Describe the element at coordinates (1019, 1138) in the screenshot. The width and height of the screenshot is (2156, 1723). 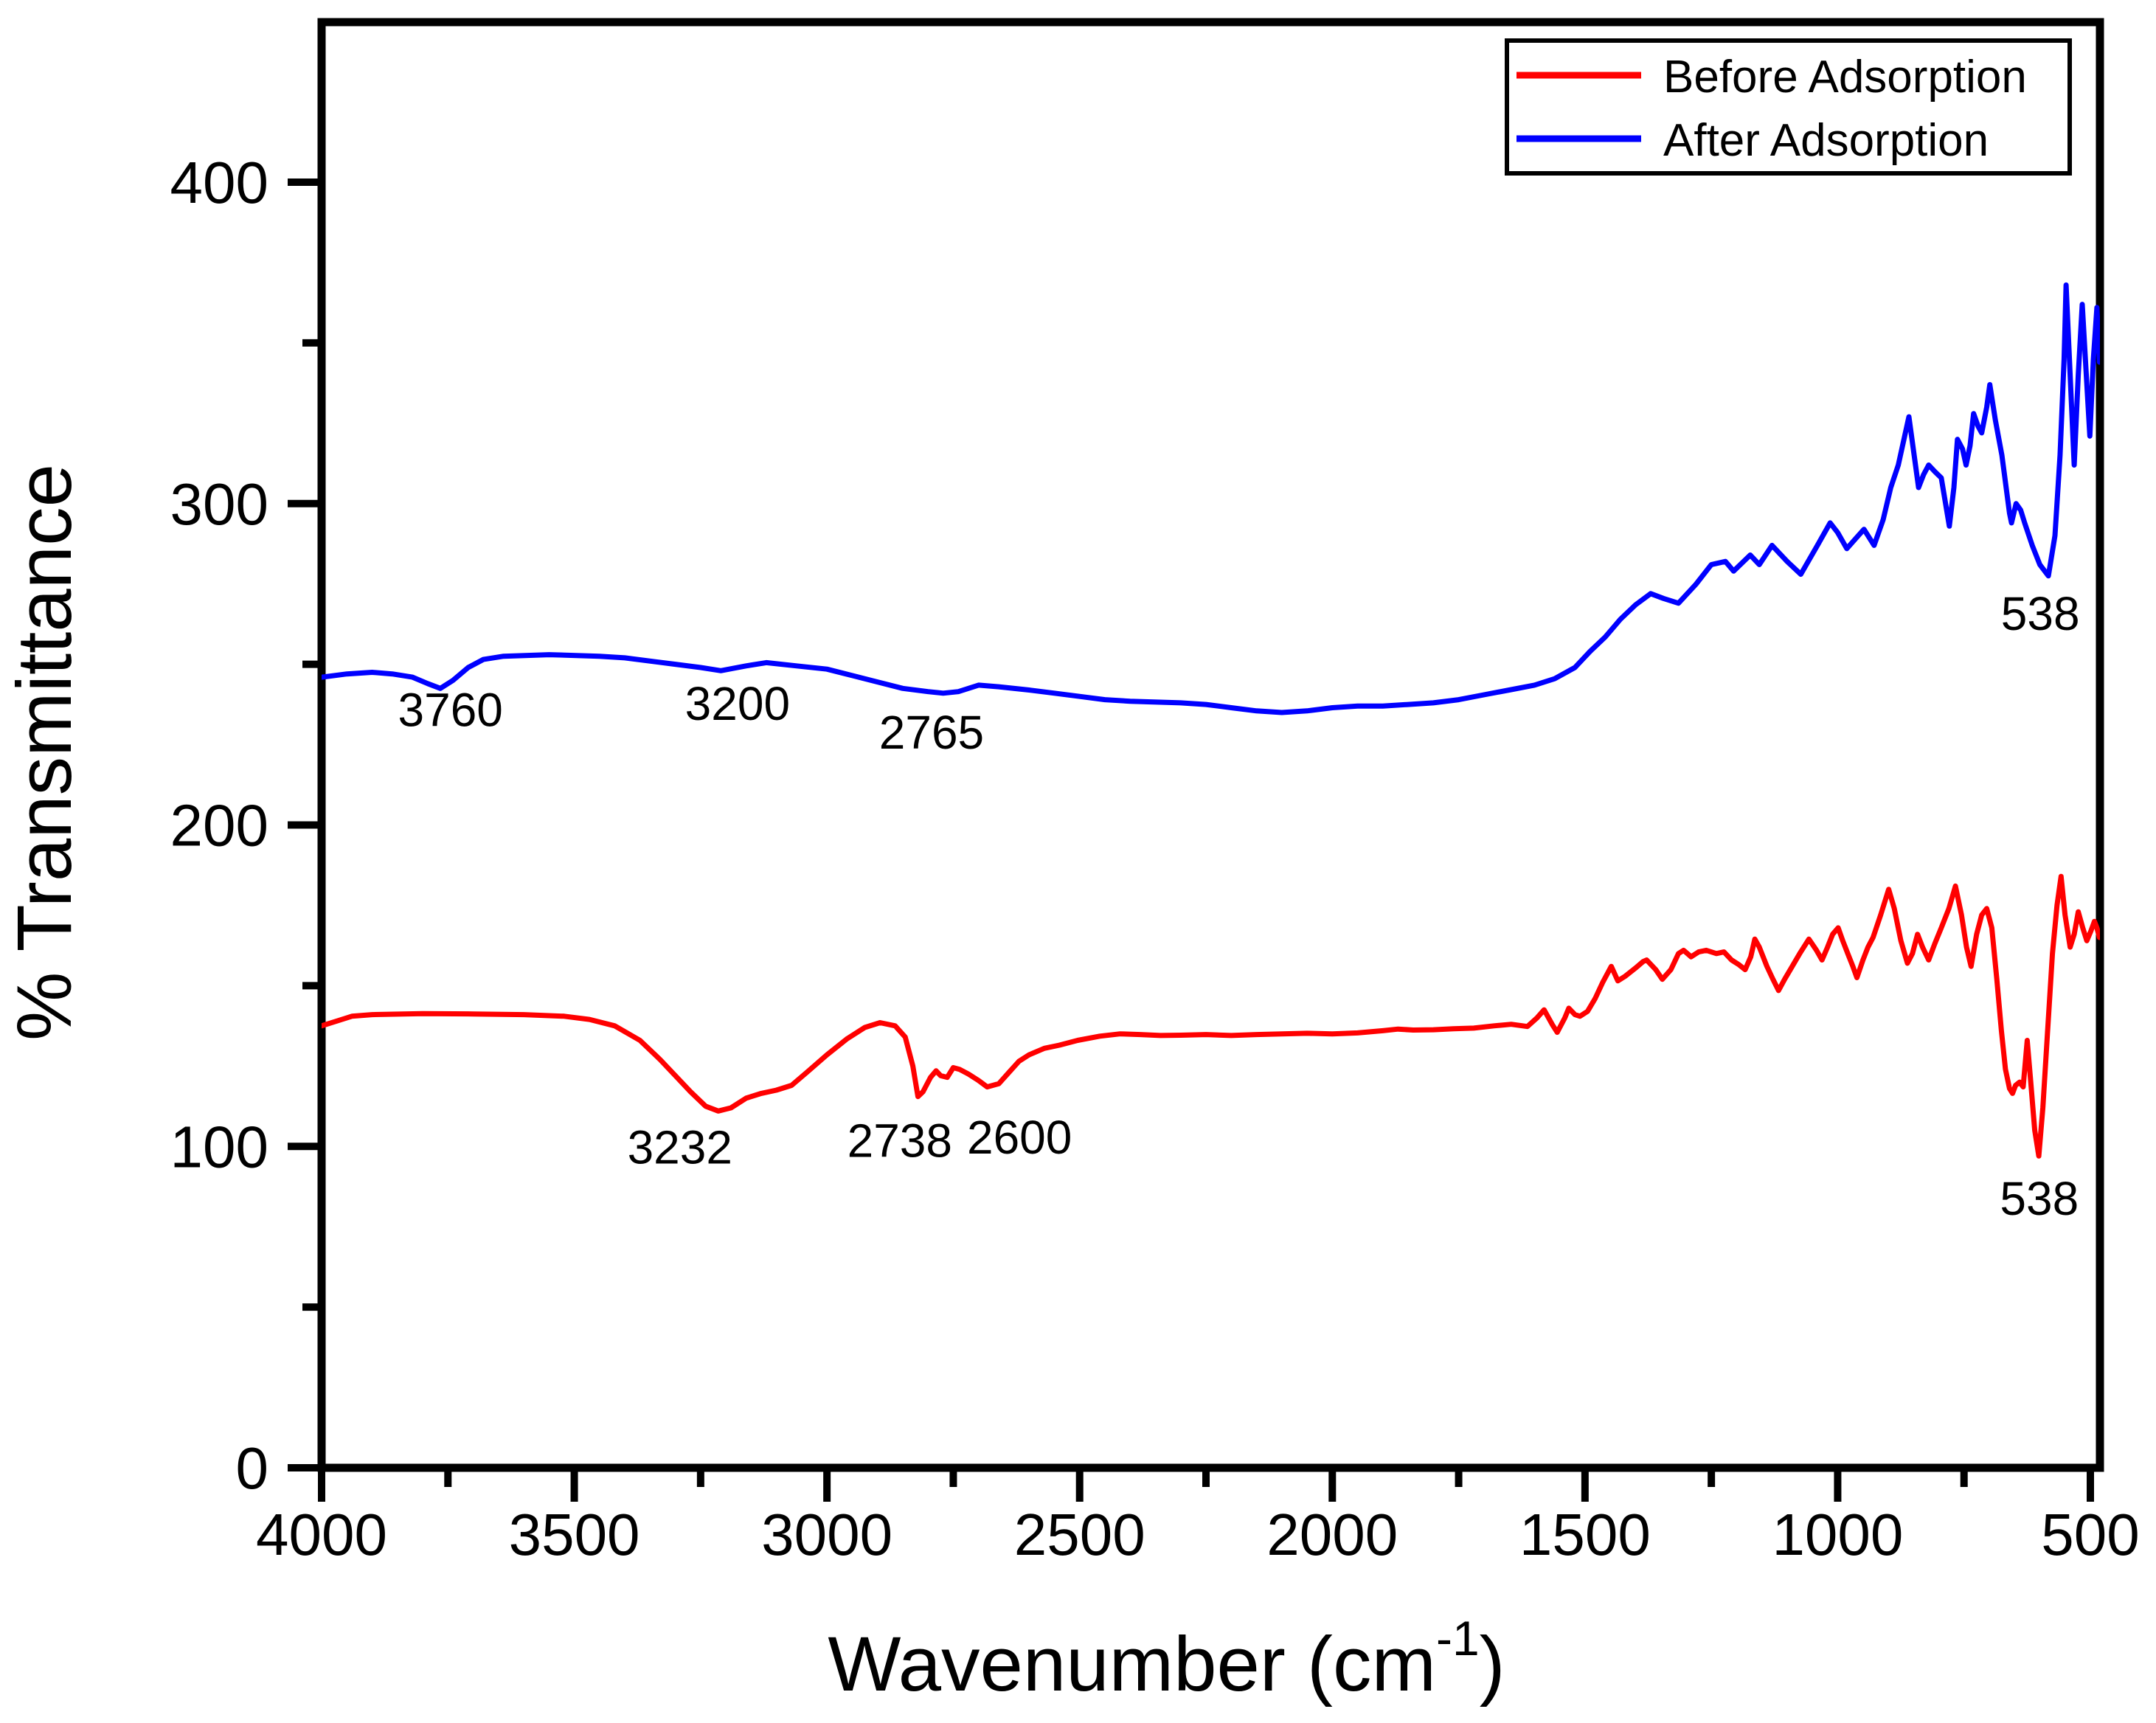
I see `peak-annotation: 2600` at that location.